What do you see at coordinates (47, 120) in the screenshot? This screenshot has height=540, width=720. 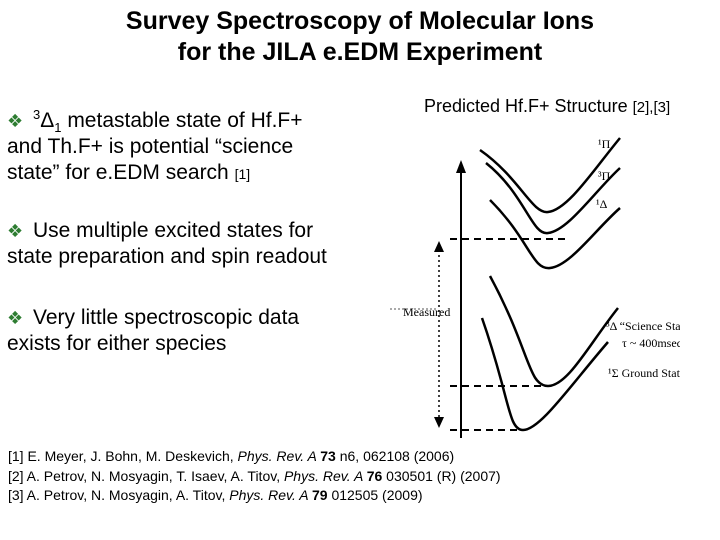 I see `delta-symbol: Δ` at bounding box center [47, 120].